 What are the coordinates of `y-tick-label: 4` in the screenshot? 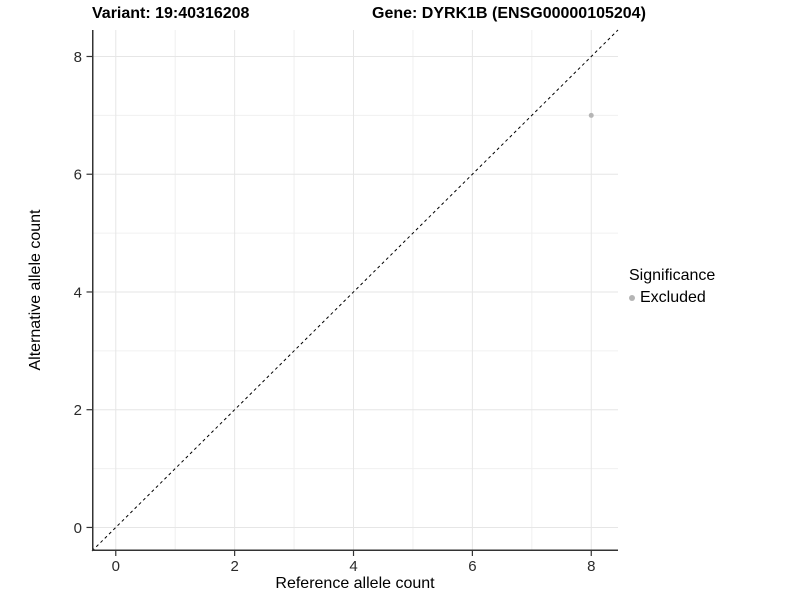 It's located at (78, 292).